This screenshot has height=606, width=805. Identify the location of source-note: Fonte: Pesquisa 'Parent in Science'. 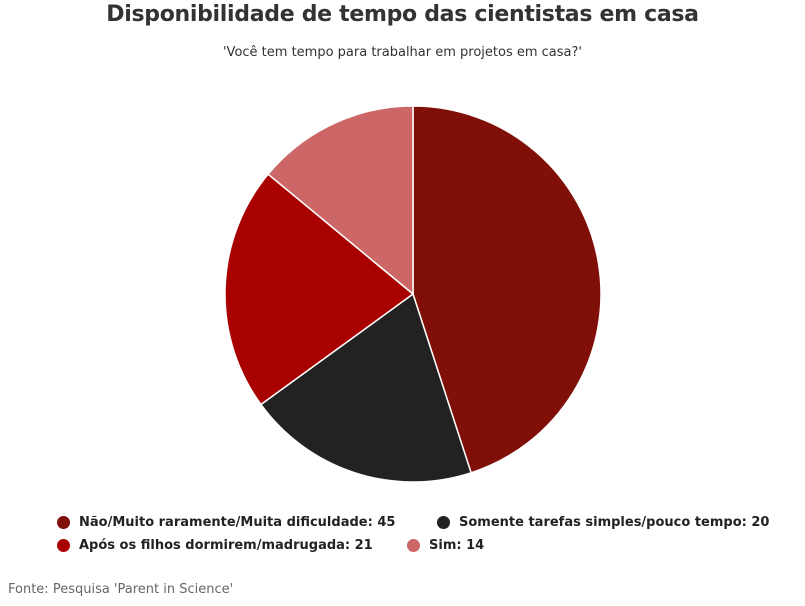
(121, 589).